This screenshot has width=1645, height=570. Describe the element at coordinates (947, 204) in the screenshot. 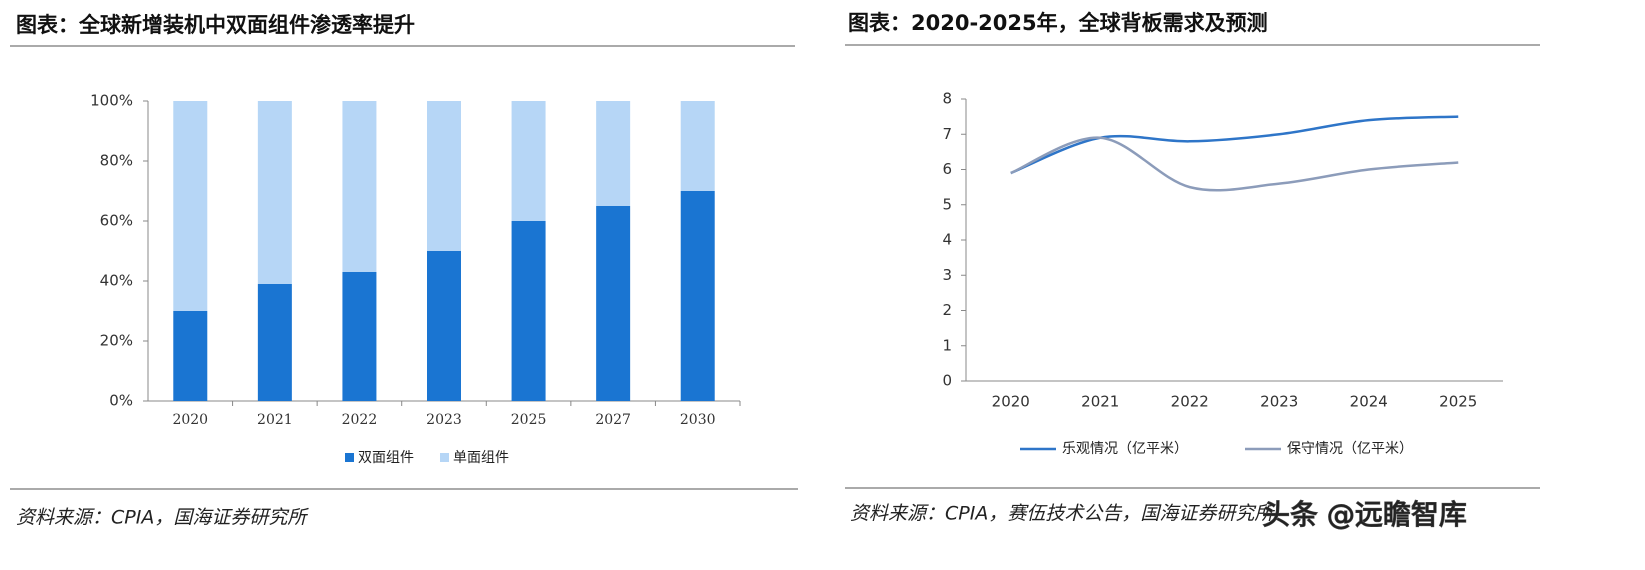

I see `y-tick-label: 5` at that location.